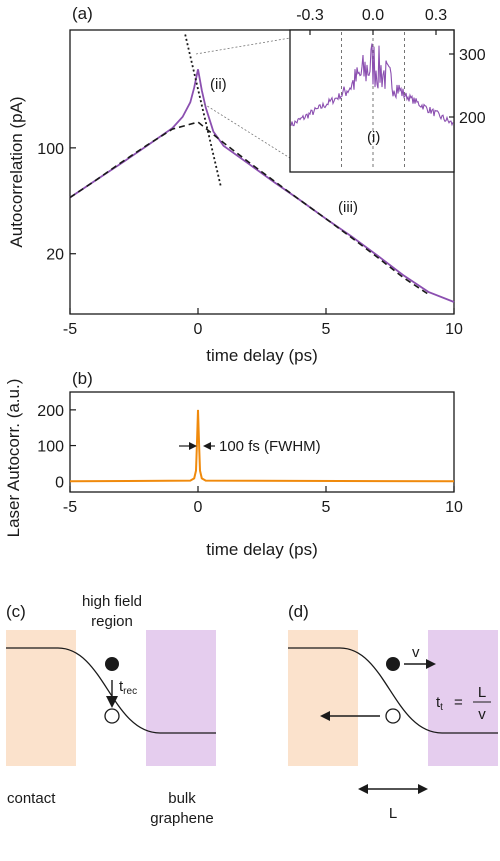  I want to click on panel-b-y-ticks: 0 100 200, so click(56, 447).